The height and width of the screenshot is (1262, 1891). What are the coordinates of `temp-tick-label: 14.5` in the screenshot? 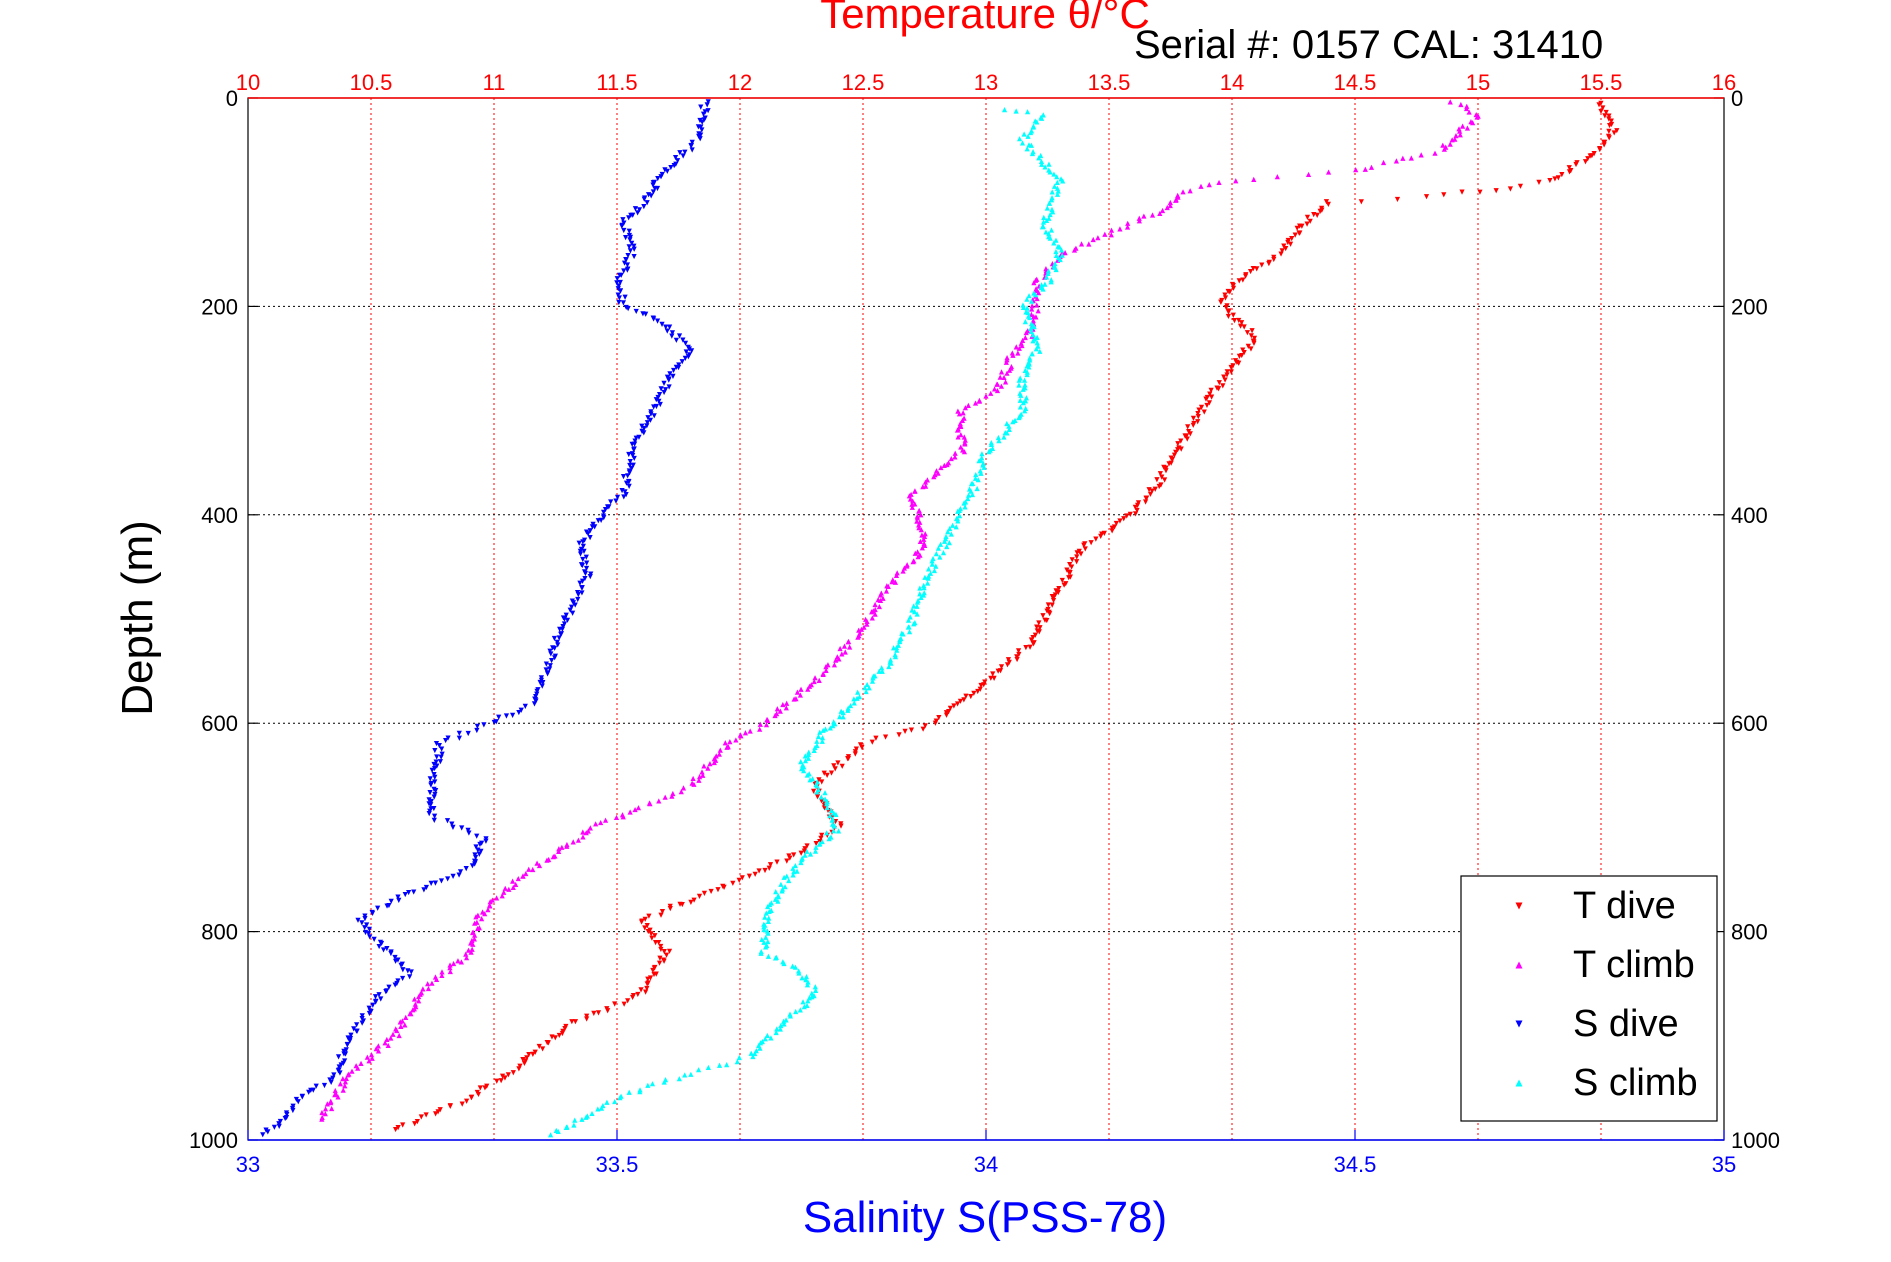 It's located at (1355, 82).